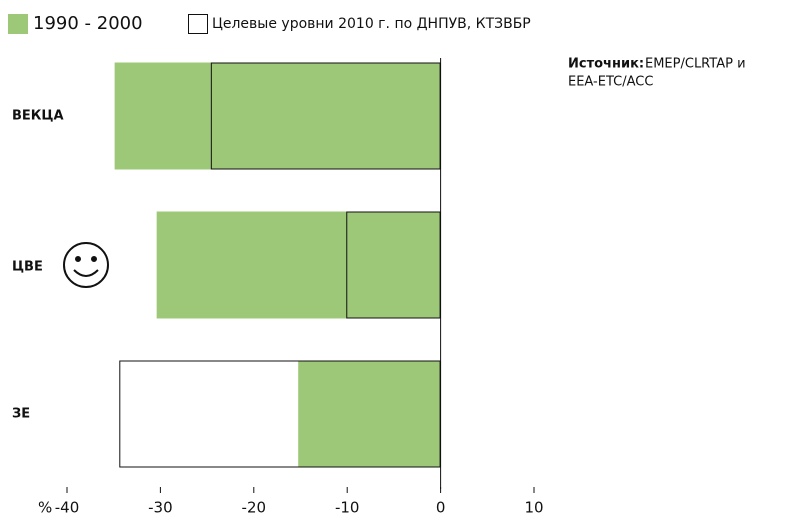 The height and width of the screenshot is (517, 802). I want to click on source-text: EMEP/CLRTAP и, so click(695, 64).